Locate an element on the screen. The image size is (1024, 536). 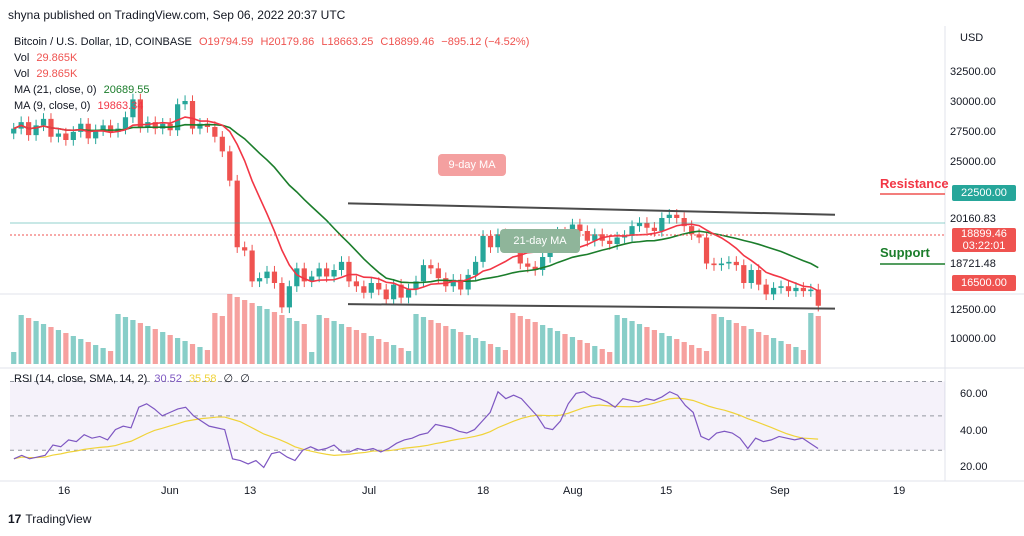
countdown: 03:22:01 is located at coordinates (984, 246).